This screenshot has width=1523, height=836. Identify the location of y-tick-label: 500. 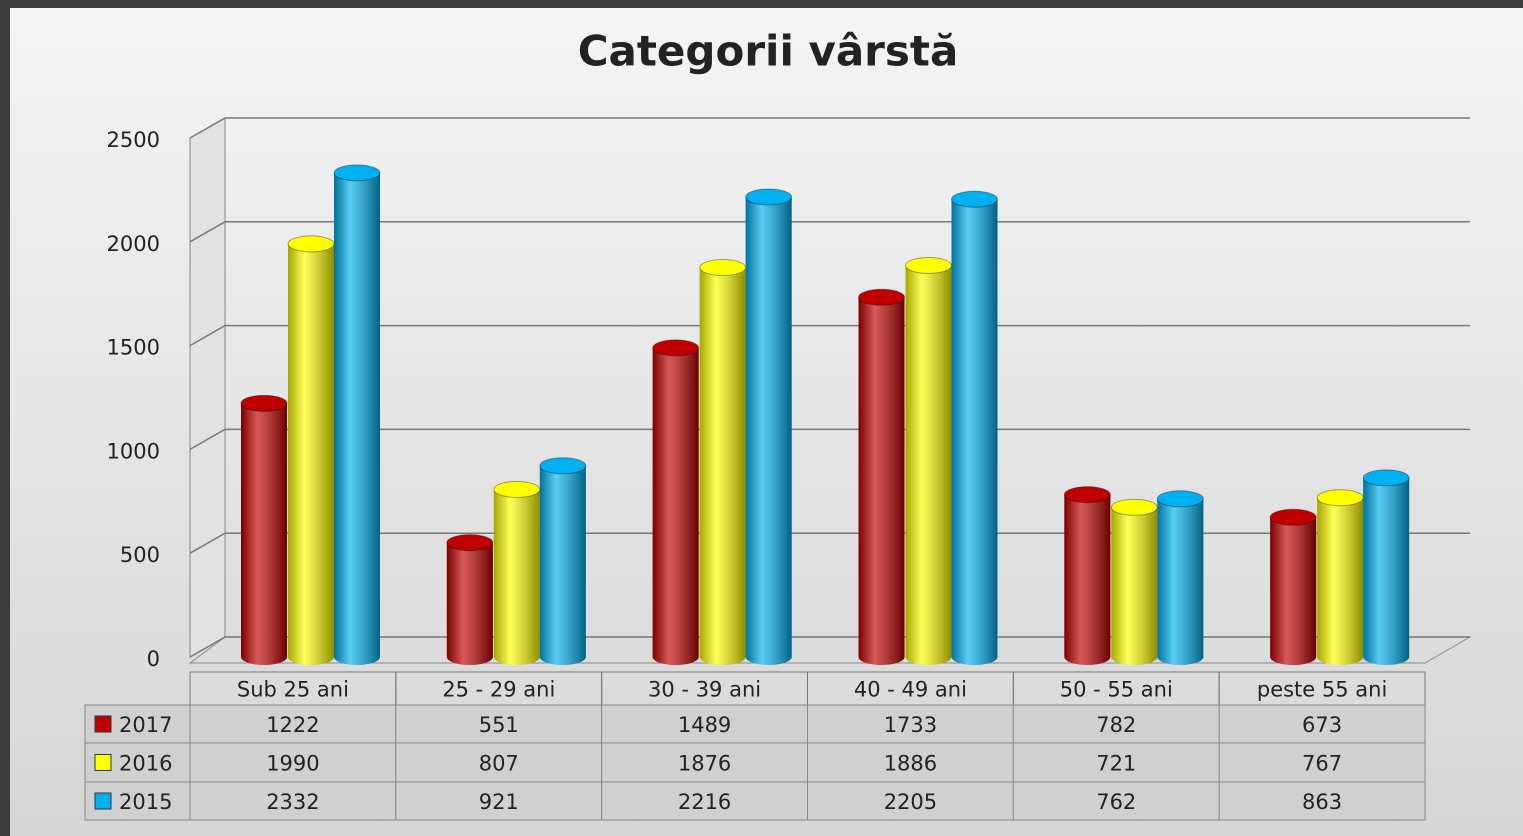
(140, 555).